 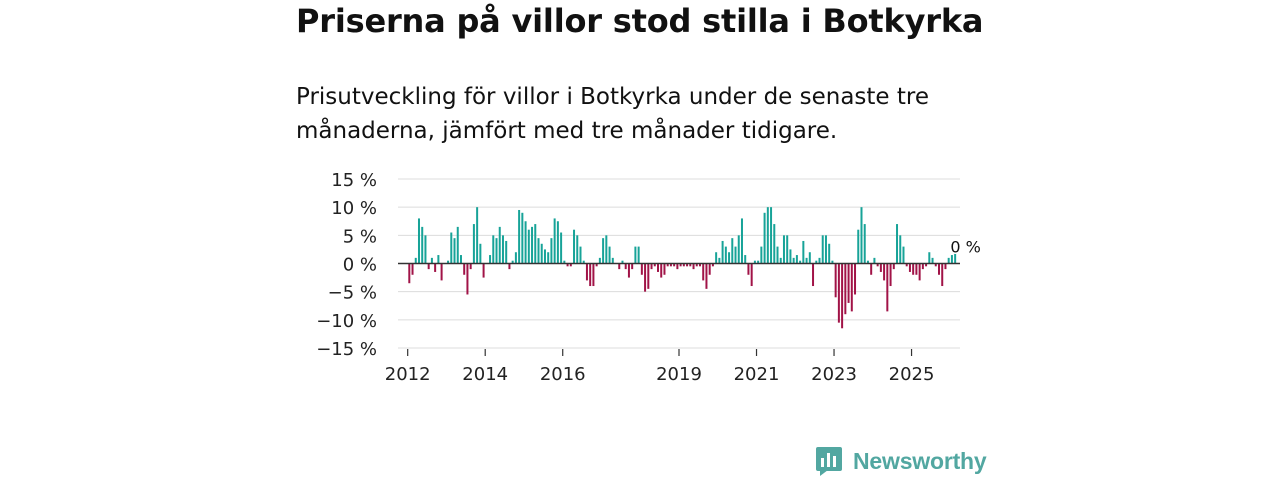 What do you see at coordinates (408, 374) in the screenshot?
I see `x-tick-label: 2012` at bounding box center [408, 374].